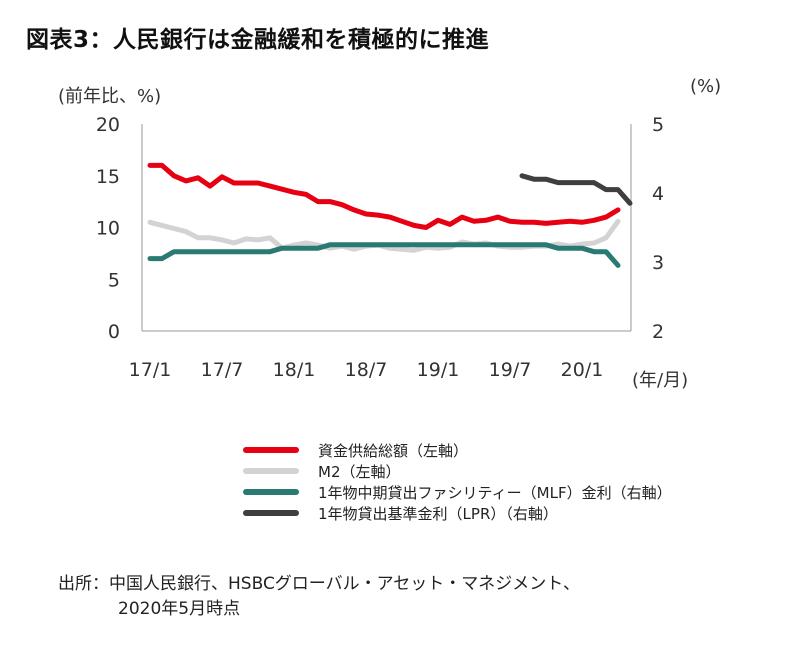 This screenshot has height=653, width=810. What do you see at coordinates (510, 370) in the screenshot?
I see `x-tick-label: 19/7` at bounding box center [510, 370].